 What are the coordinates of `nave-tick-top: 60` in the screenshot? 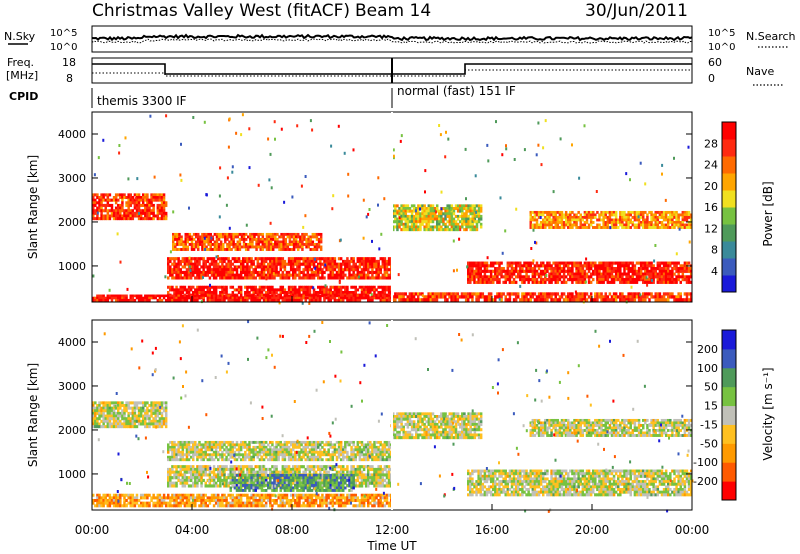 It's located at (715, 62).